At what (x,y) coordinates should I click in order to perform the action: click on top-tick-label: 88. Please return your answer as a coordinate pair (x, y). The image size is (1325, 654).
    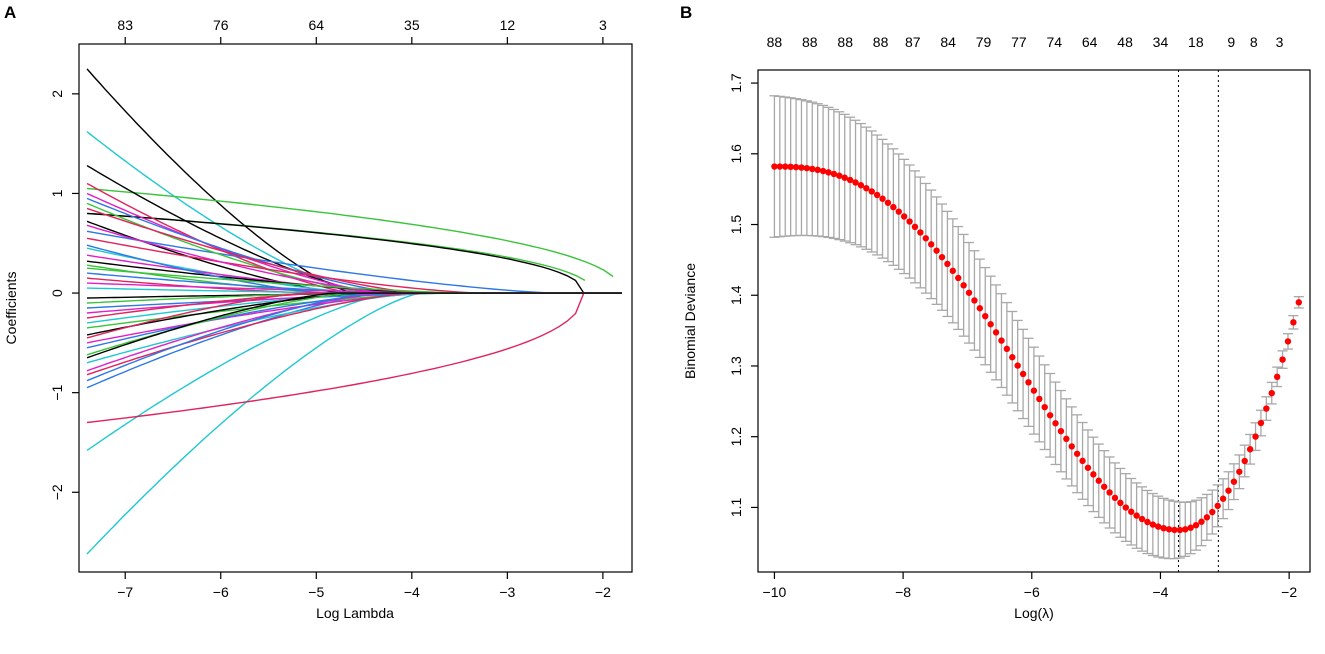
    Looking at the image, I should click on (810, 42).